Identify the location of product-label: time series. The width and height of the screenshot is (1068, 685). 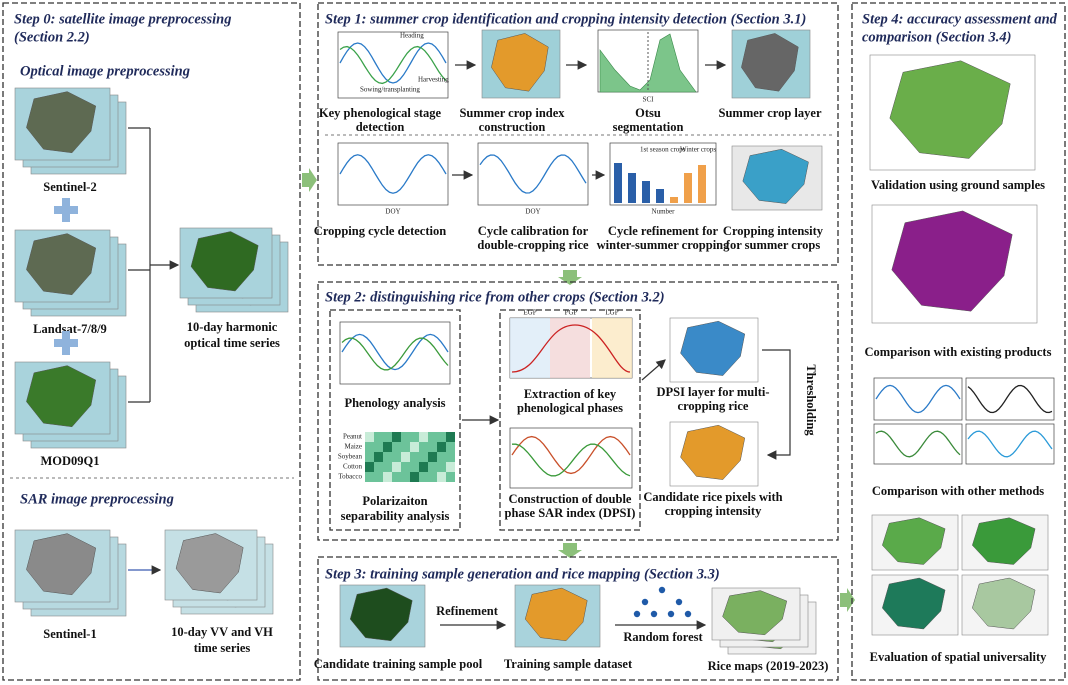
(222, 648).